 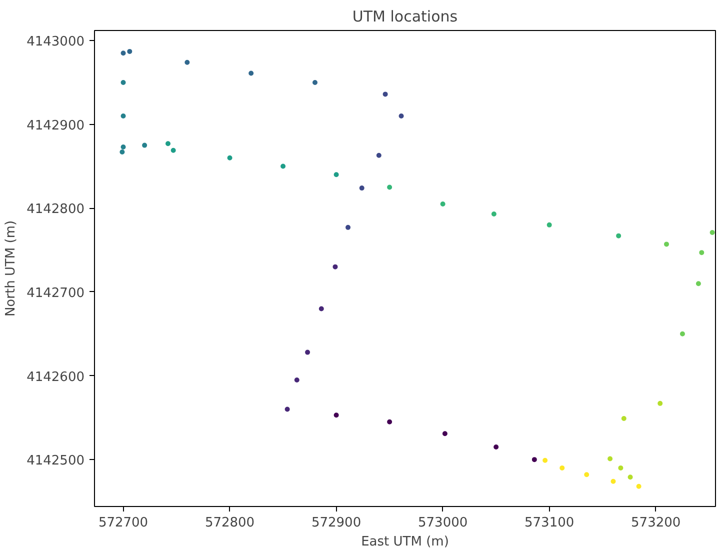 I want to click on y-tick-label: 4142500, so click(x=55, y=461).